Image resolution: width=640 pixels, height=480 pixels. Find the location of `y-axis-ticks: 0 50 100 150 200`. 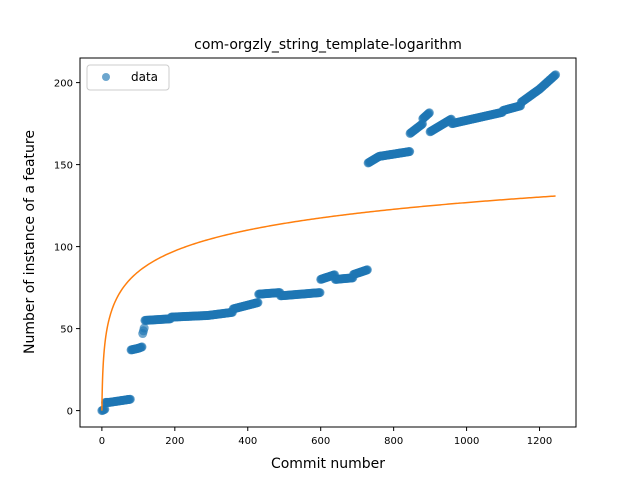

y-axis-ticks: 0 50 100 150 200 is located at coordinates (67, 248).